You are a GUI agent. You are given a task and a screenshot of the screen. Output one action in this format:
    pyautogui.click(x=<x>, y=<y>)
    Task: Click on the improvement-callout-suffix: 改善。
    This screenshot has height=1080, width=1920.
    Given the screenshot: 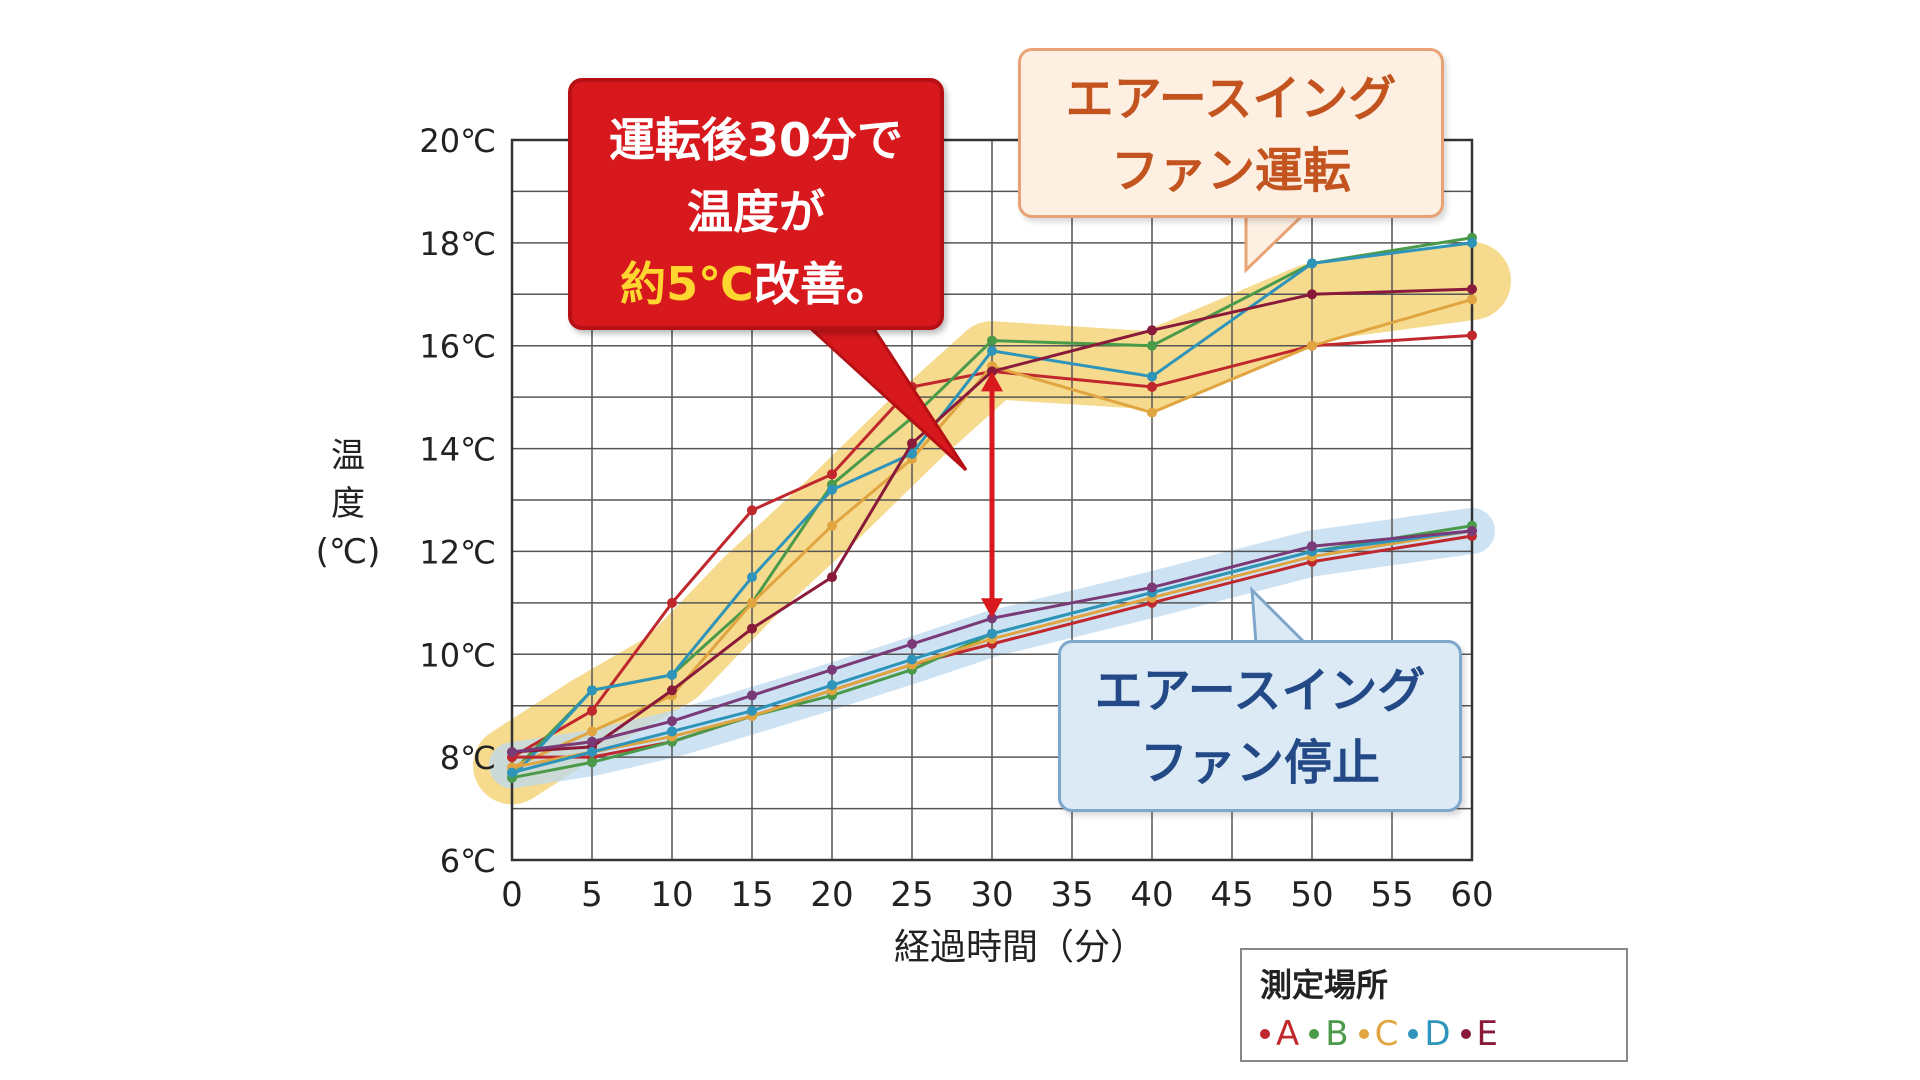 What is the action you would take?
    pyautogui.click(x=822, y=284)
    